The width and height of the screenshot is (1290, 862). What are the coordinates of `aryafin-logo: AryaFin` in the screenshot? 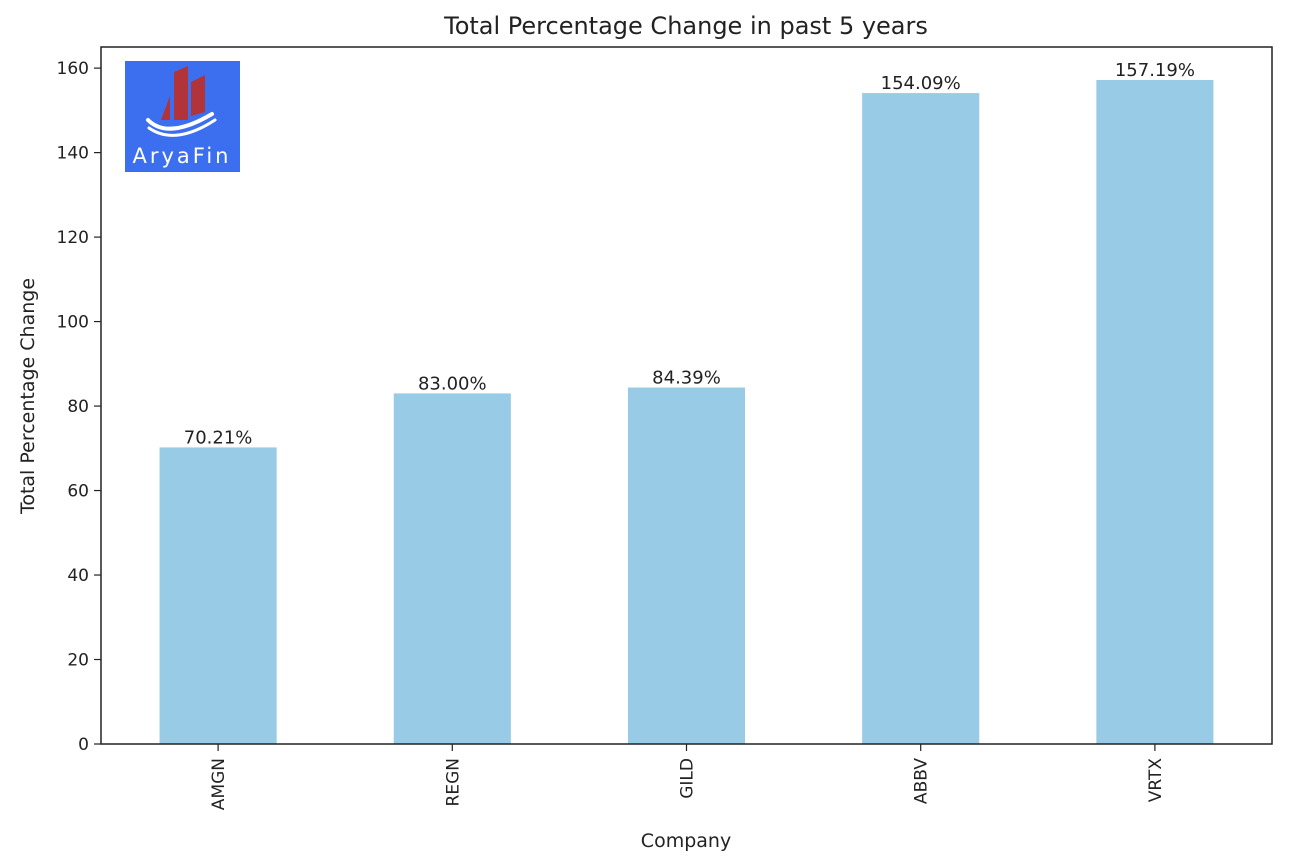 It's located at (182, 116).